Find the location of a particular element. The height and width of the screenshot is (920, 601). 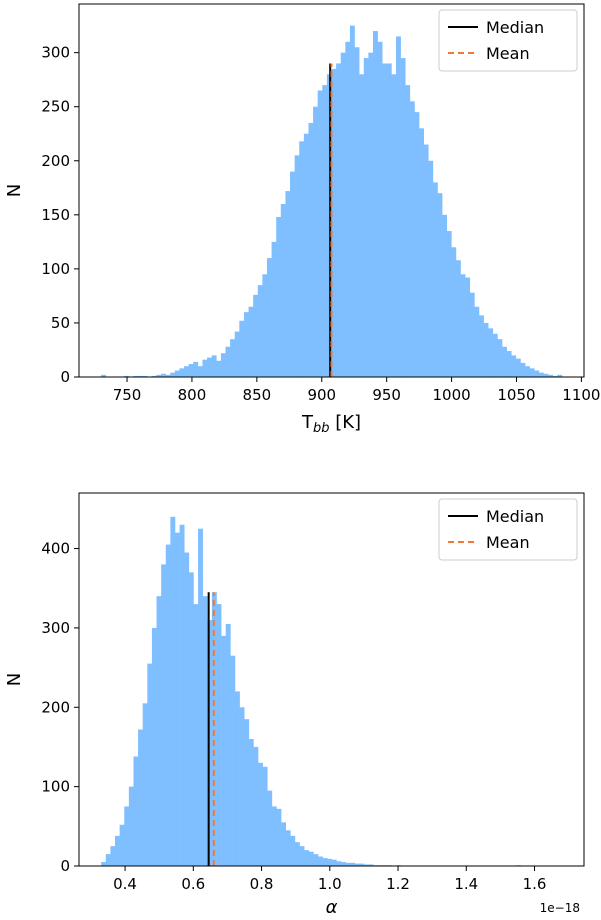

legend-mean-label: Mean is located at coordinates (508, 542).